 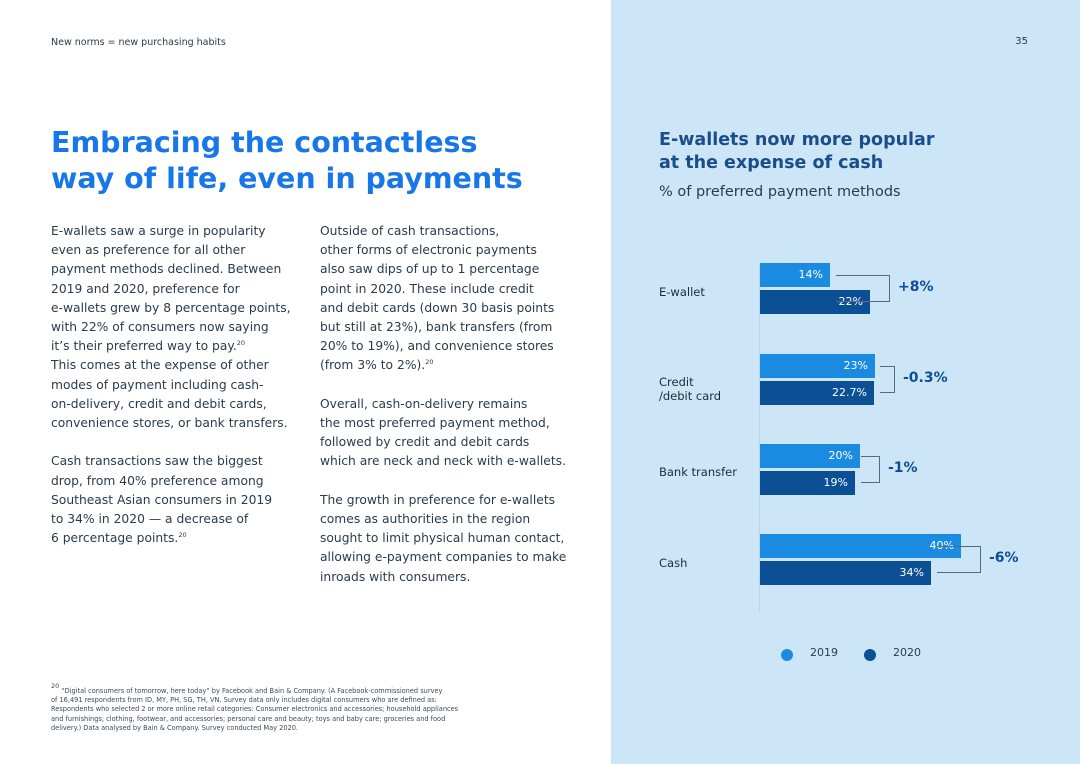 What do you see at coordinates (373, 365) in the screenshot?
I see `body-text: (from 3% to 2%).` at bounding box center [373, 365].